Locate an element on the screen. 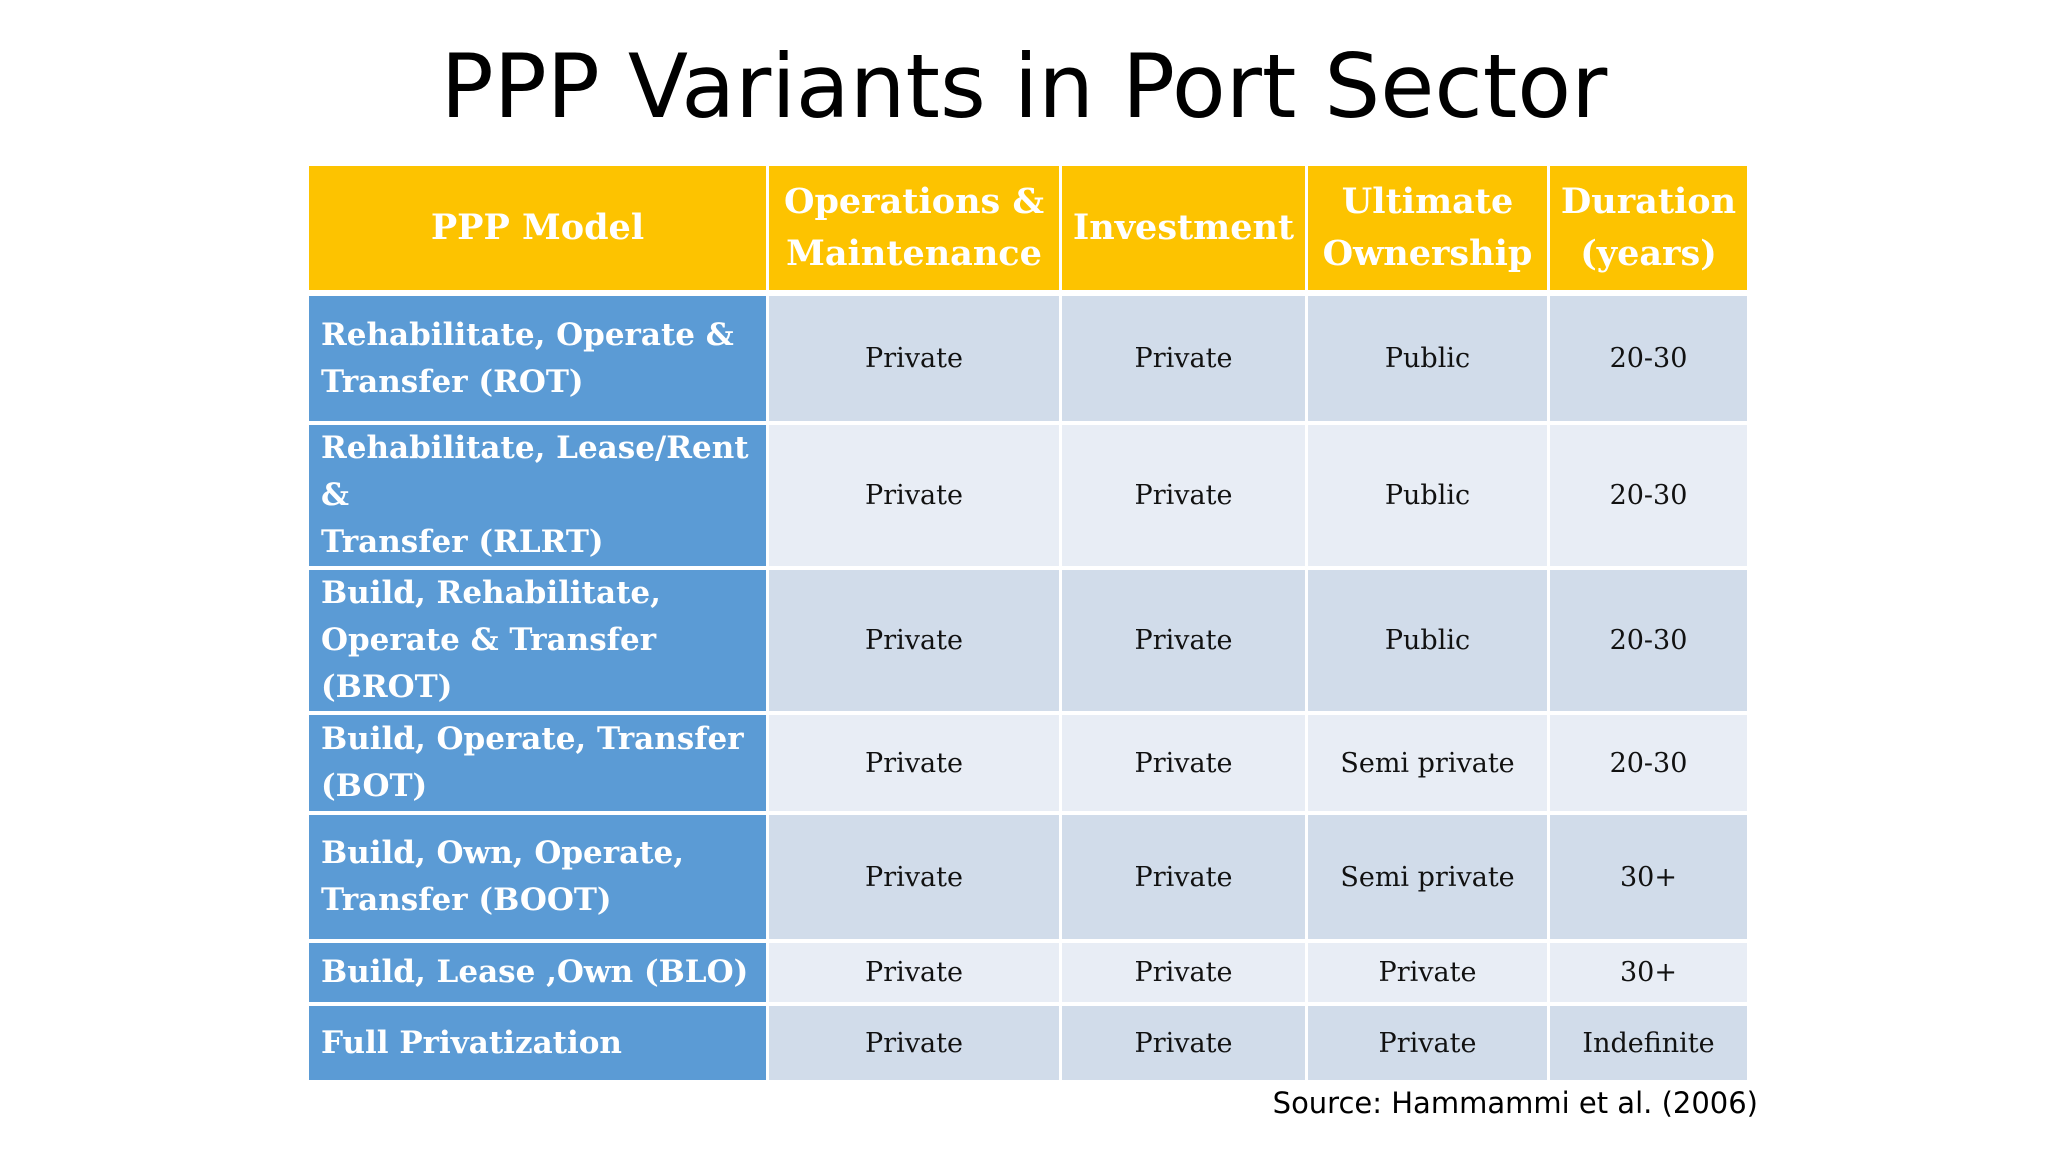  header-ultimate-ownership: Ultimate Ownership is located at coordinates (1429, 231).